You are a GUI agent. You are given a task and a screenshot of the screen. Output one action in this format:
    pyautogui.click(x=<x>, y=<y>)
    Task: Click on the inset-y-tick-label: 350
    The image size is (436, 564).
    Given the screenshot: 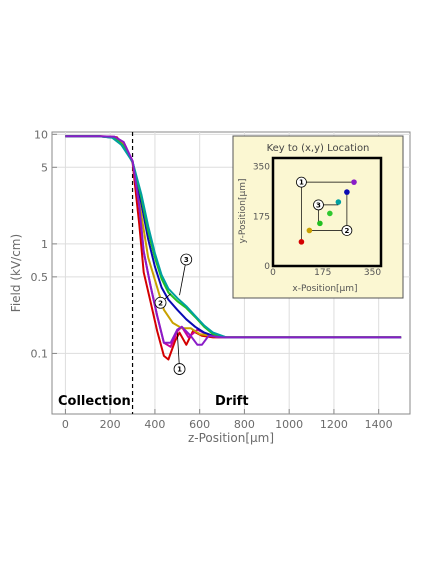 What is the action you would take?
    pyautogui.click(x=261, y=168)
    